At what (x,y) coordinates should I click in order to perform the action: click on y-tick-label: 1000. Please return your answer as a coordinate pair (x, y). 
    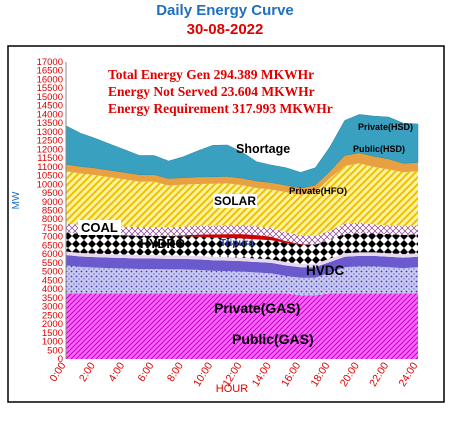
    Looking at the image, I should click on (52, 342).